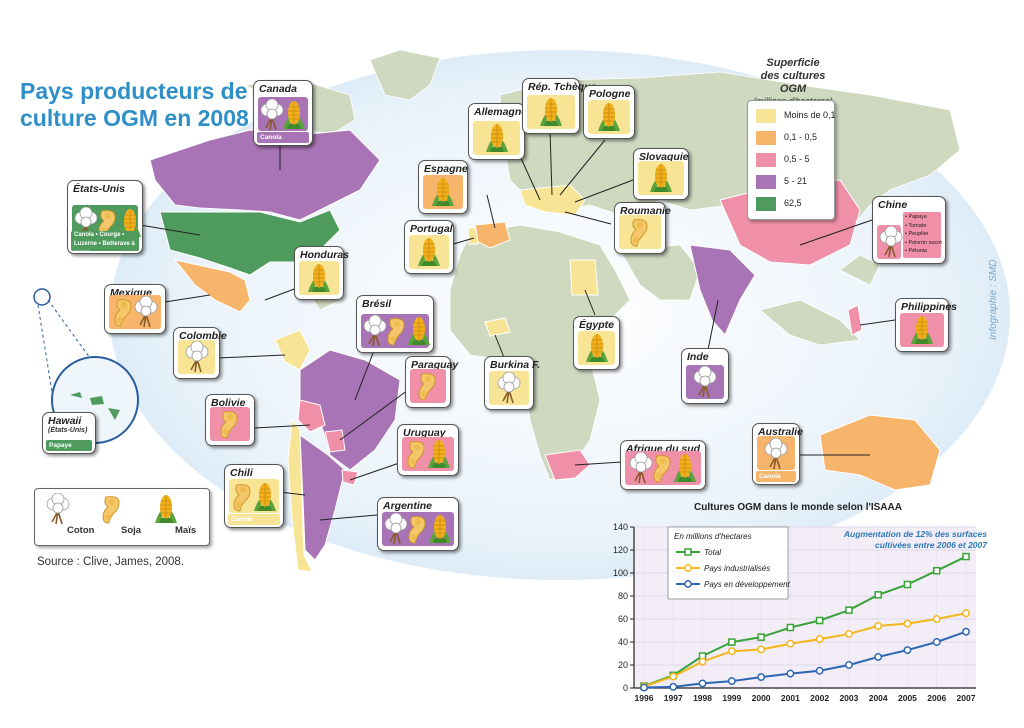 This screenshot has height=728, width=1024. What do you see at coordinates (705, 376) in the screenshot?
I see `country-box: Inde` at bounding box center [705, 376].